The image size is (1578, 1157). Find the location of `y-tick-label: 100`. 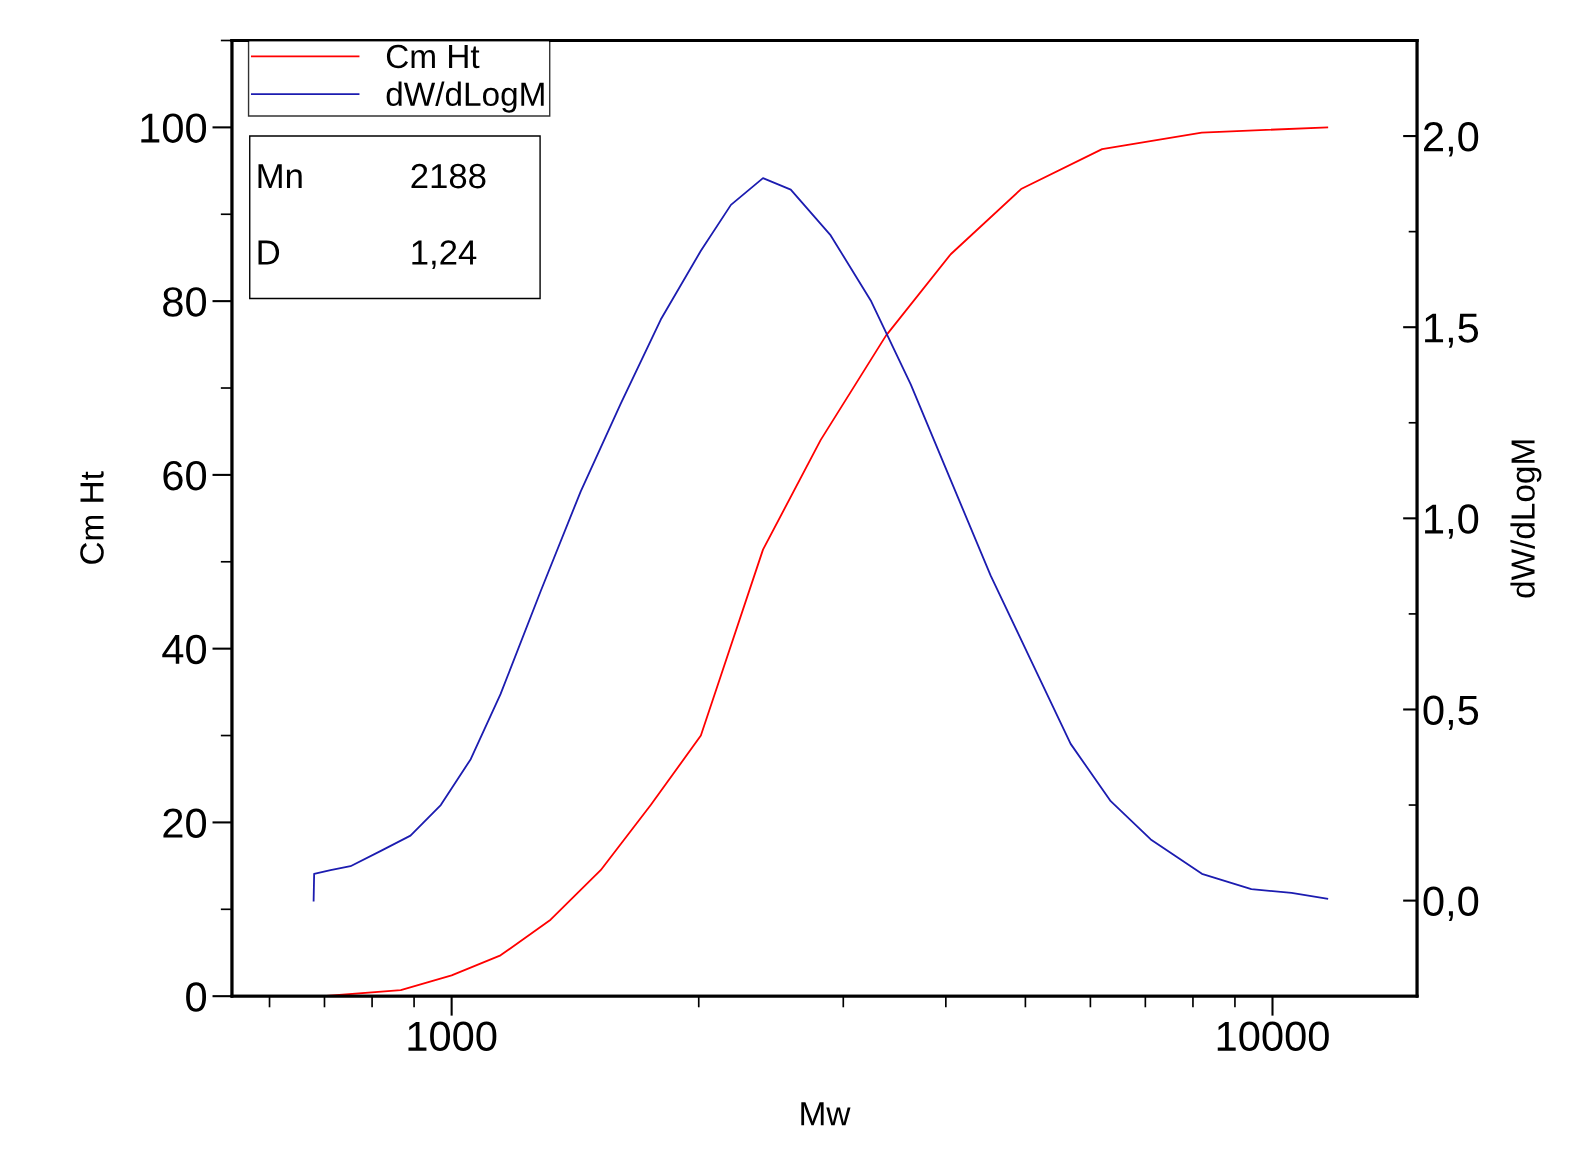

y-tick-label: 100 is located at coordinates (174, 128).